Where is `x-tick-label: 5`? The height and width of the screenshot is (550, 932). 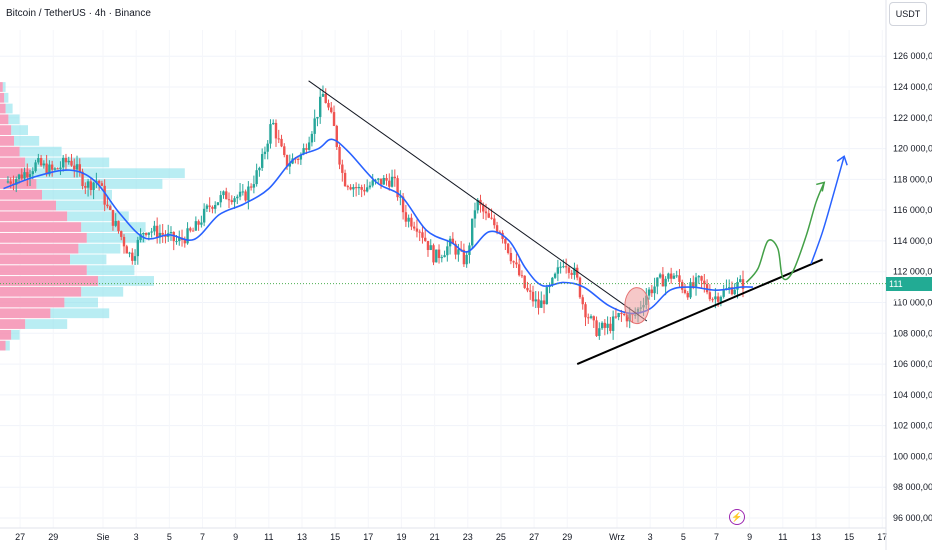 x-tick-label: 5 is located at coordinates (169, 537).